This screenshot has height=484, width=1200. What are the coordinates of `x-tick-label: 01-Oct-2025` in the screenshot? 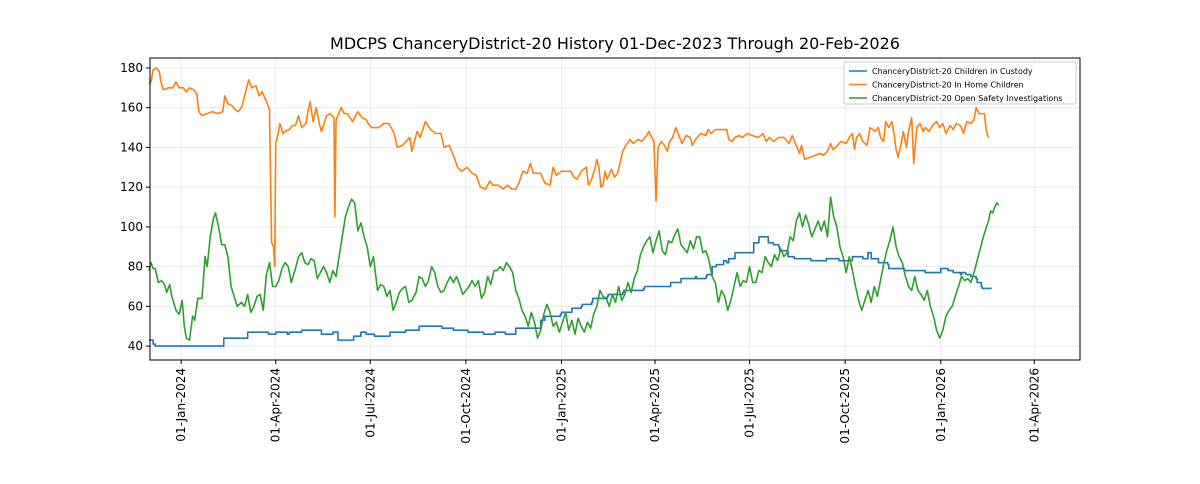 It's located at (845, 406).